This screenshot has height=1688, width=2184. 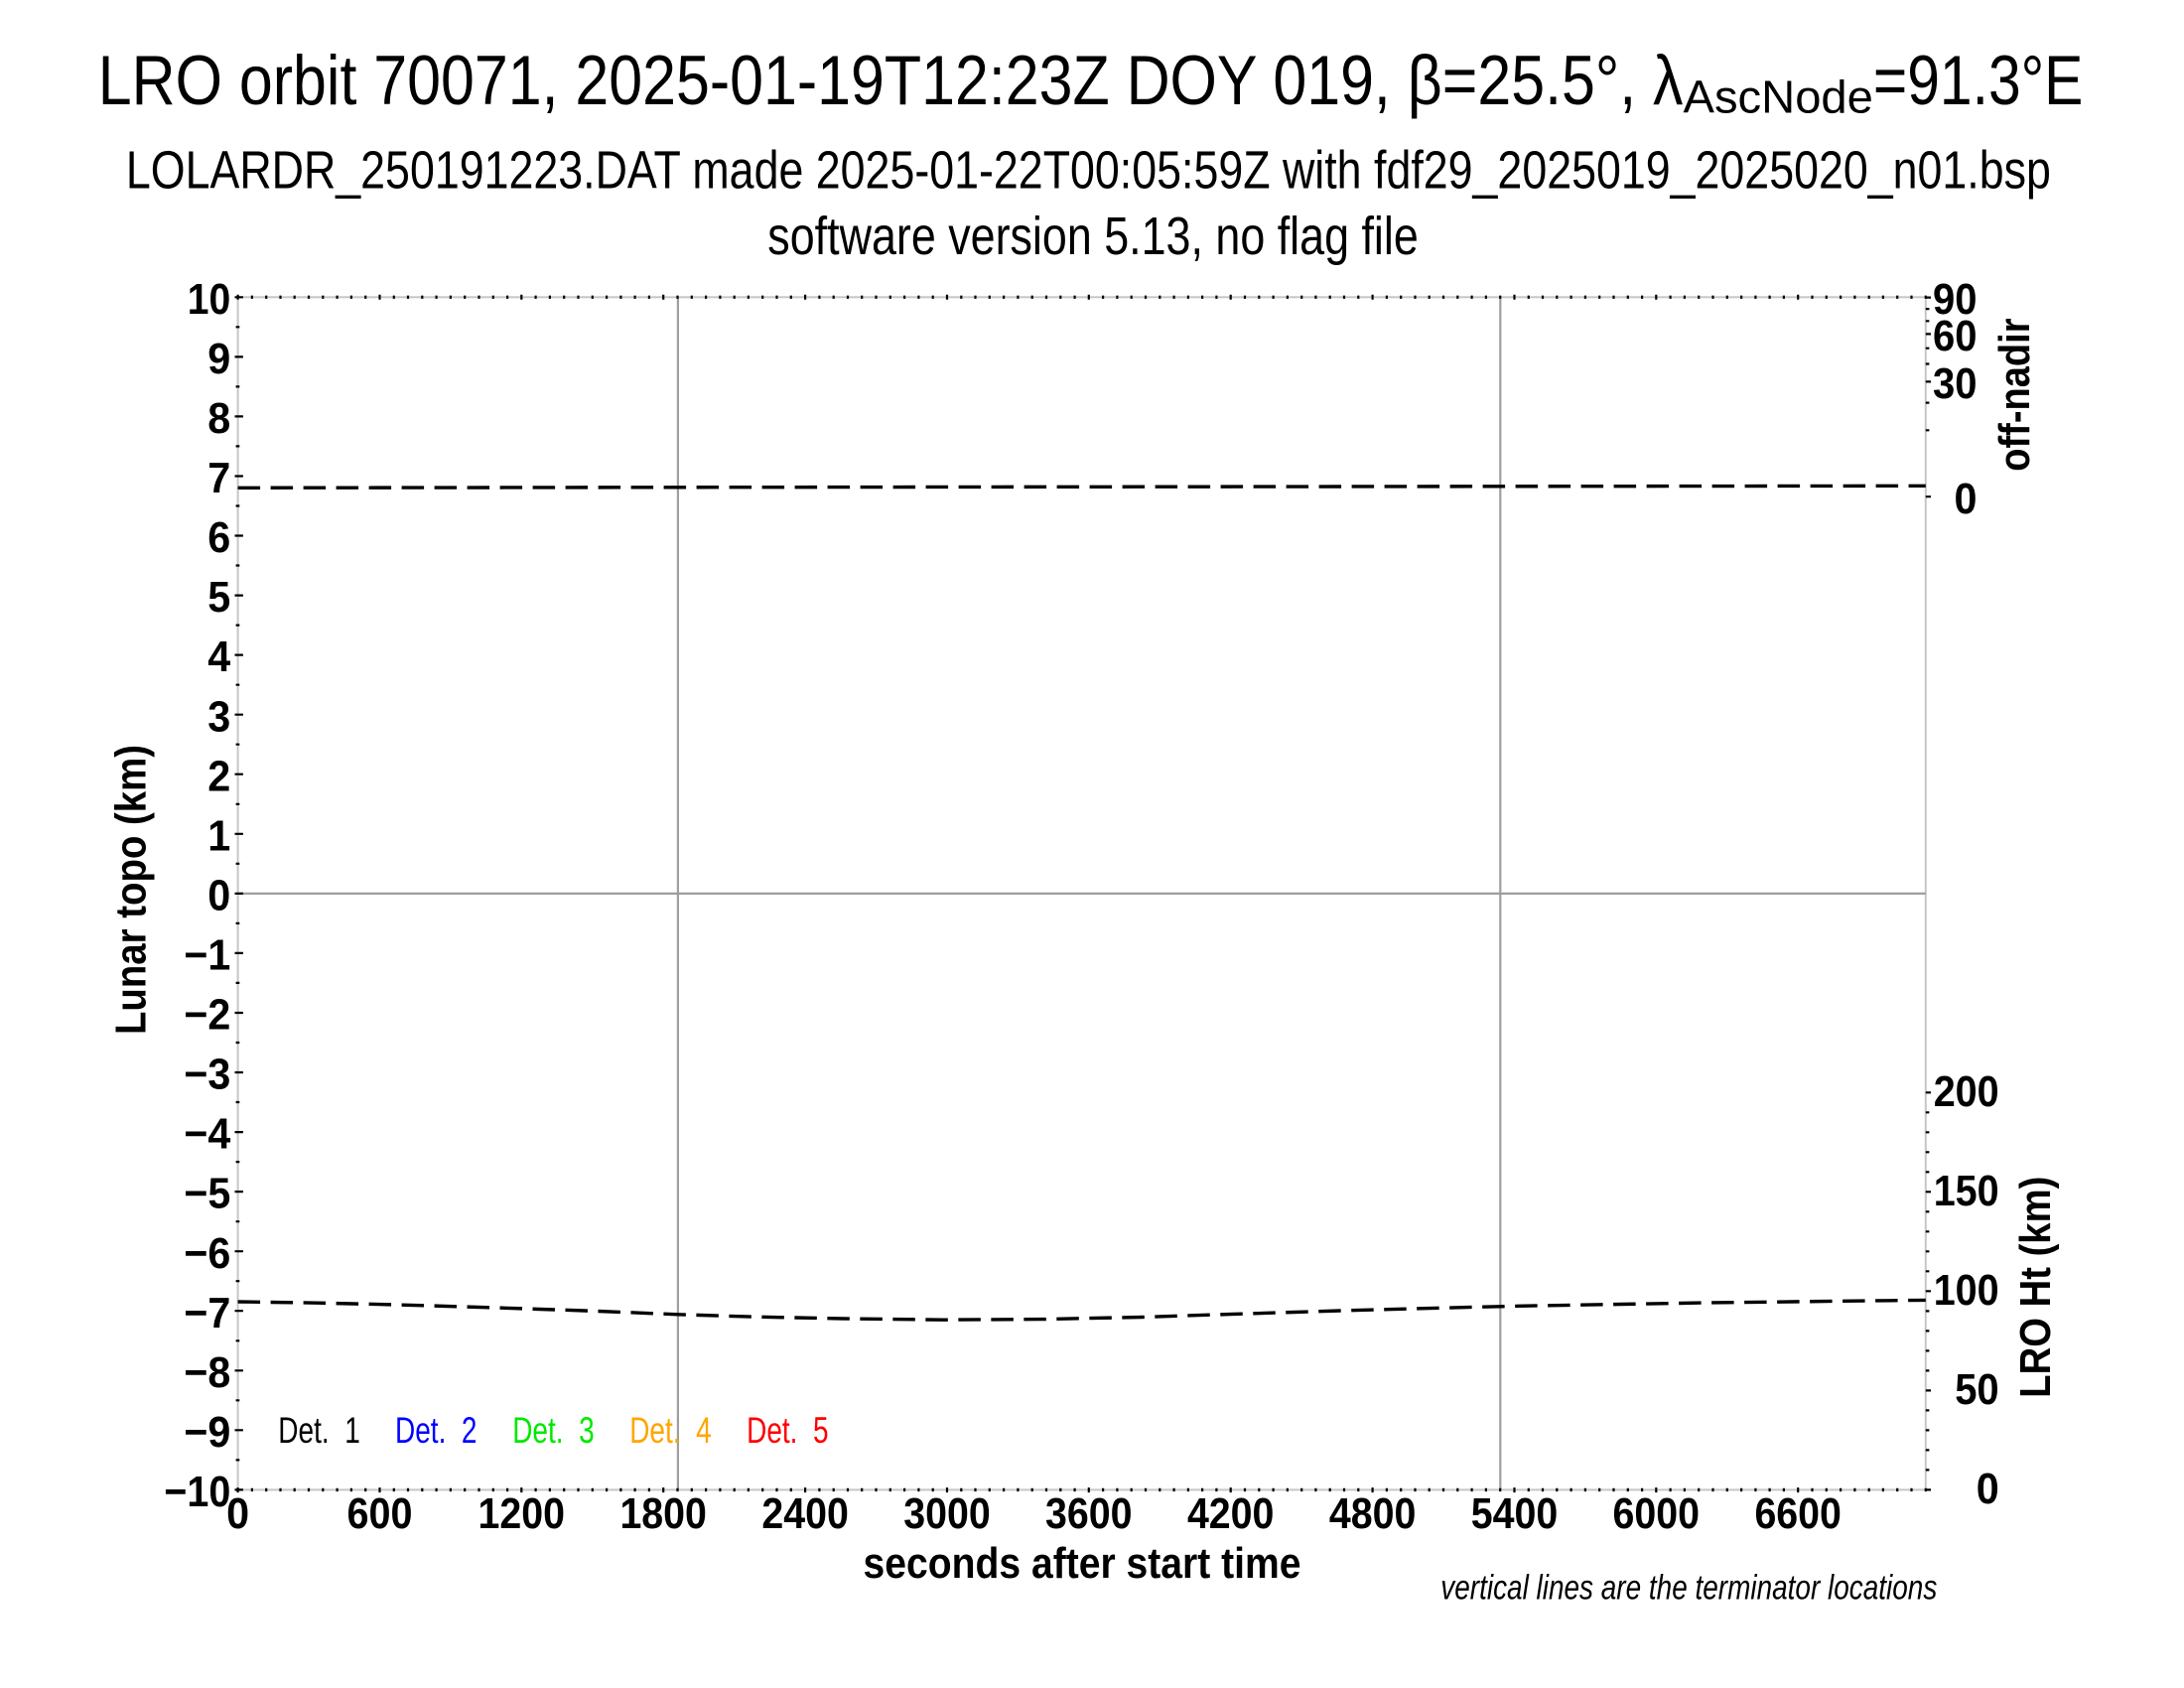 I want to click on svg-text: −7, so click(x=207, y=1313).